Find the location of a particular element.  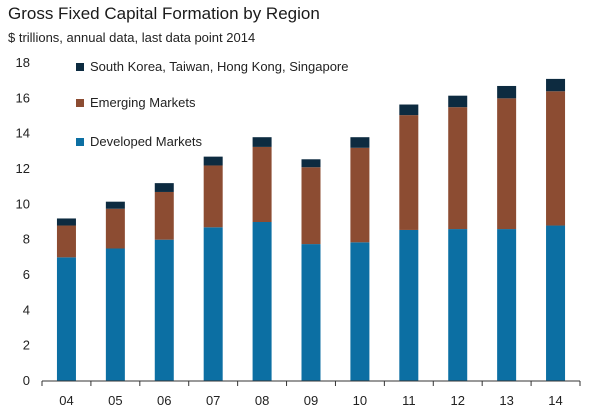

x-tick-label: 07 is located at coordinates (213, 400).